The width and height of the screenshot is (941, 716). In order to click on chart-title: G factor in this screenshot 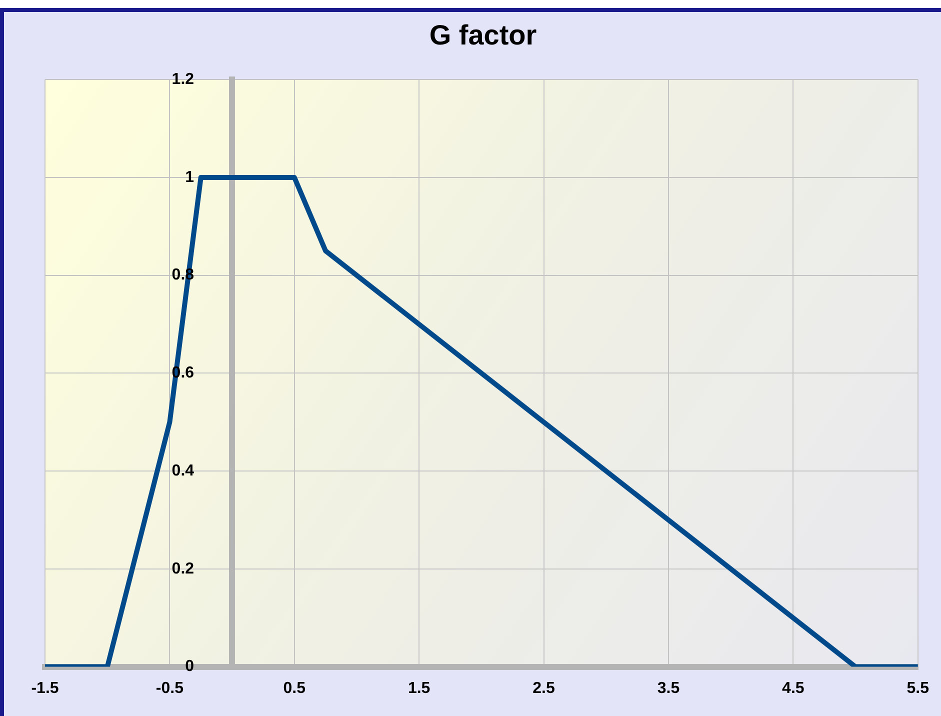, I will do `click(483, 35)`.